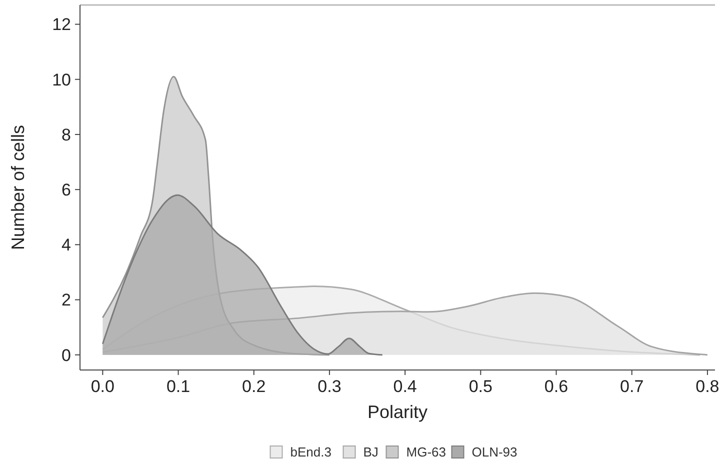  I want to click on x-tick-label: 0.3, so click(330, 386).